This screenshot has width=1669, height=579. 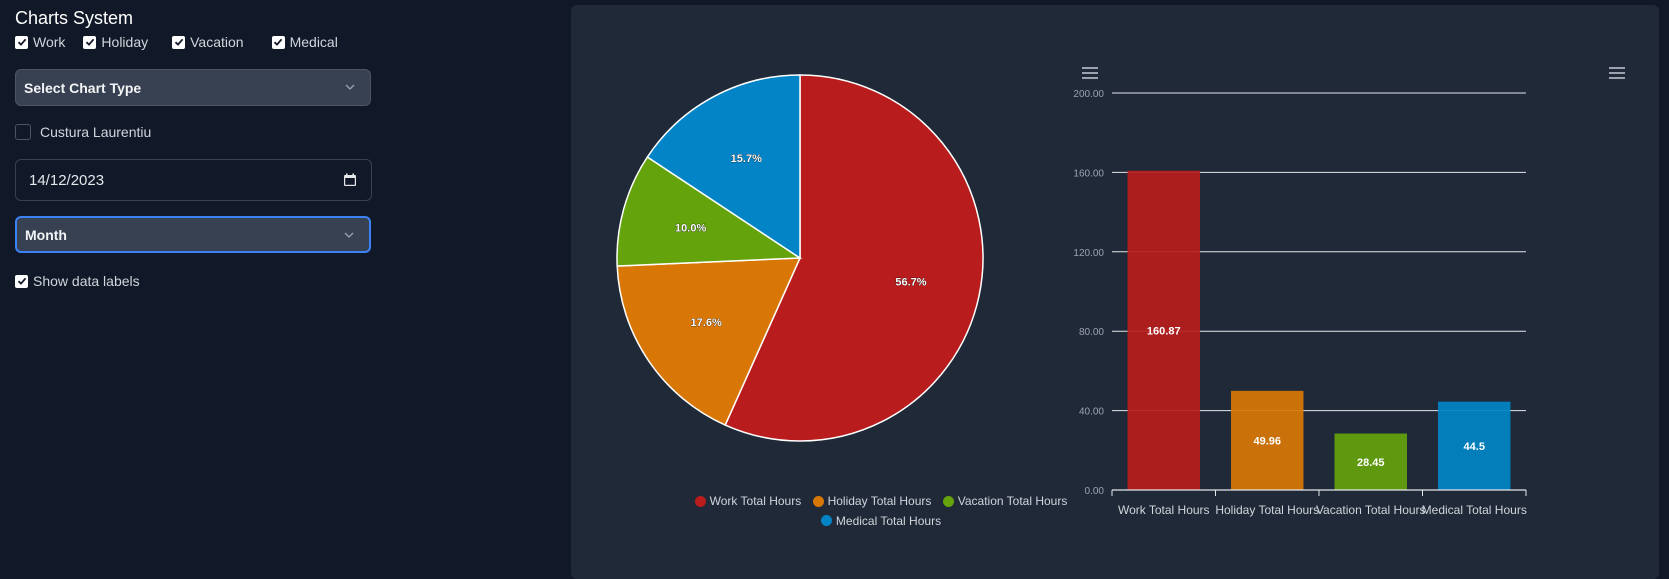 What do you see at coordinates (1267, 510) in the screenshot?
I see `bar-x-category-label: Holiday Total Hours` at bounding box center [1267, 510].